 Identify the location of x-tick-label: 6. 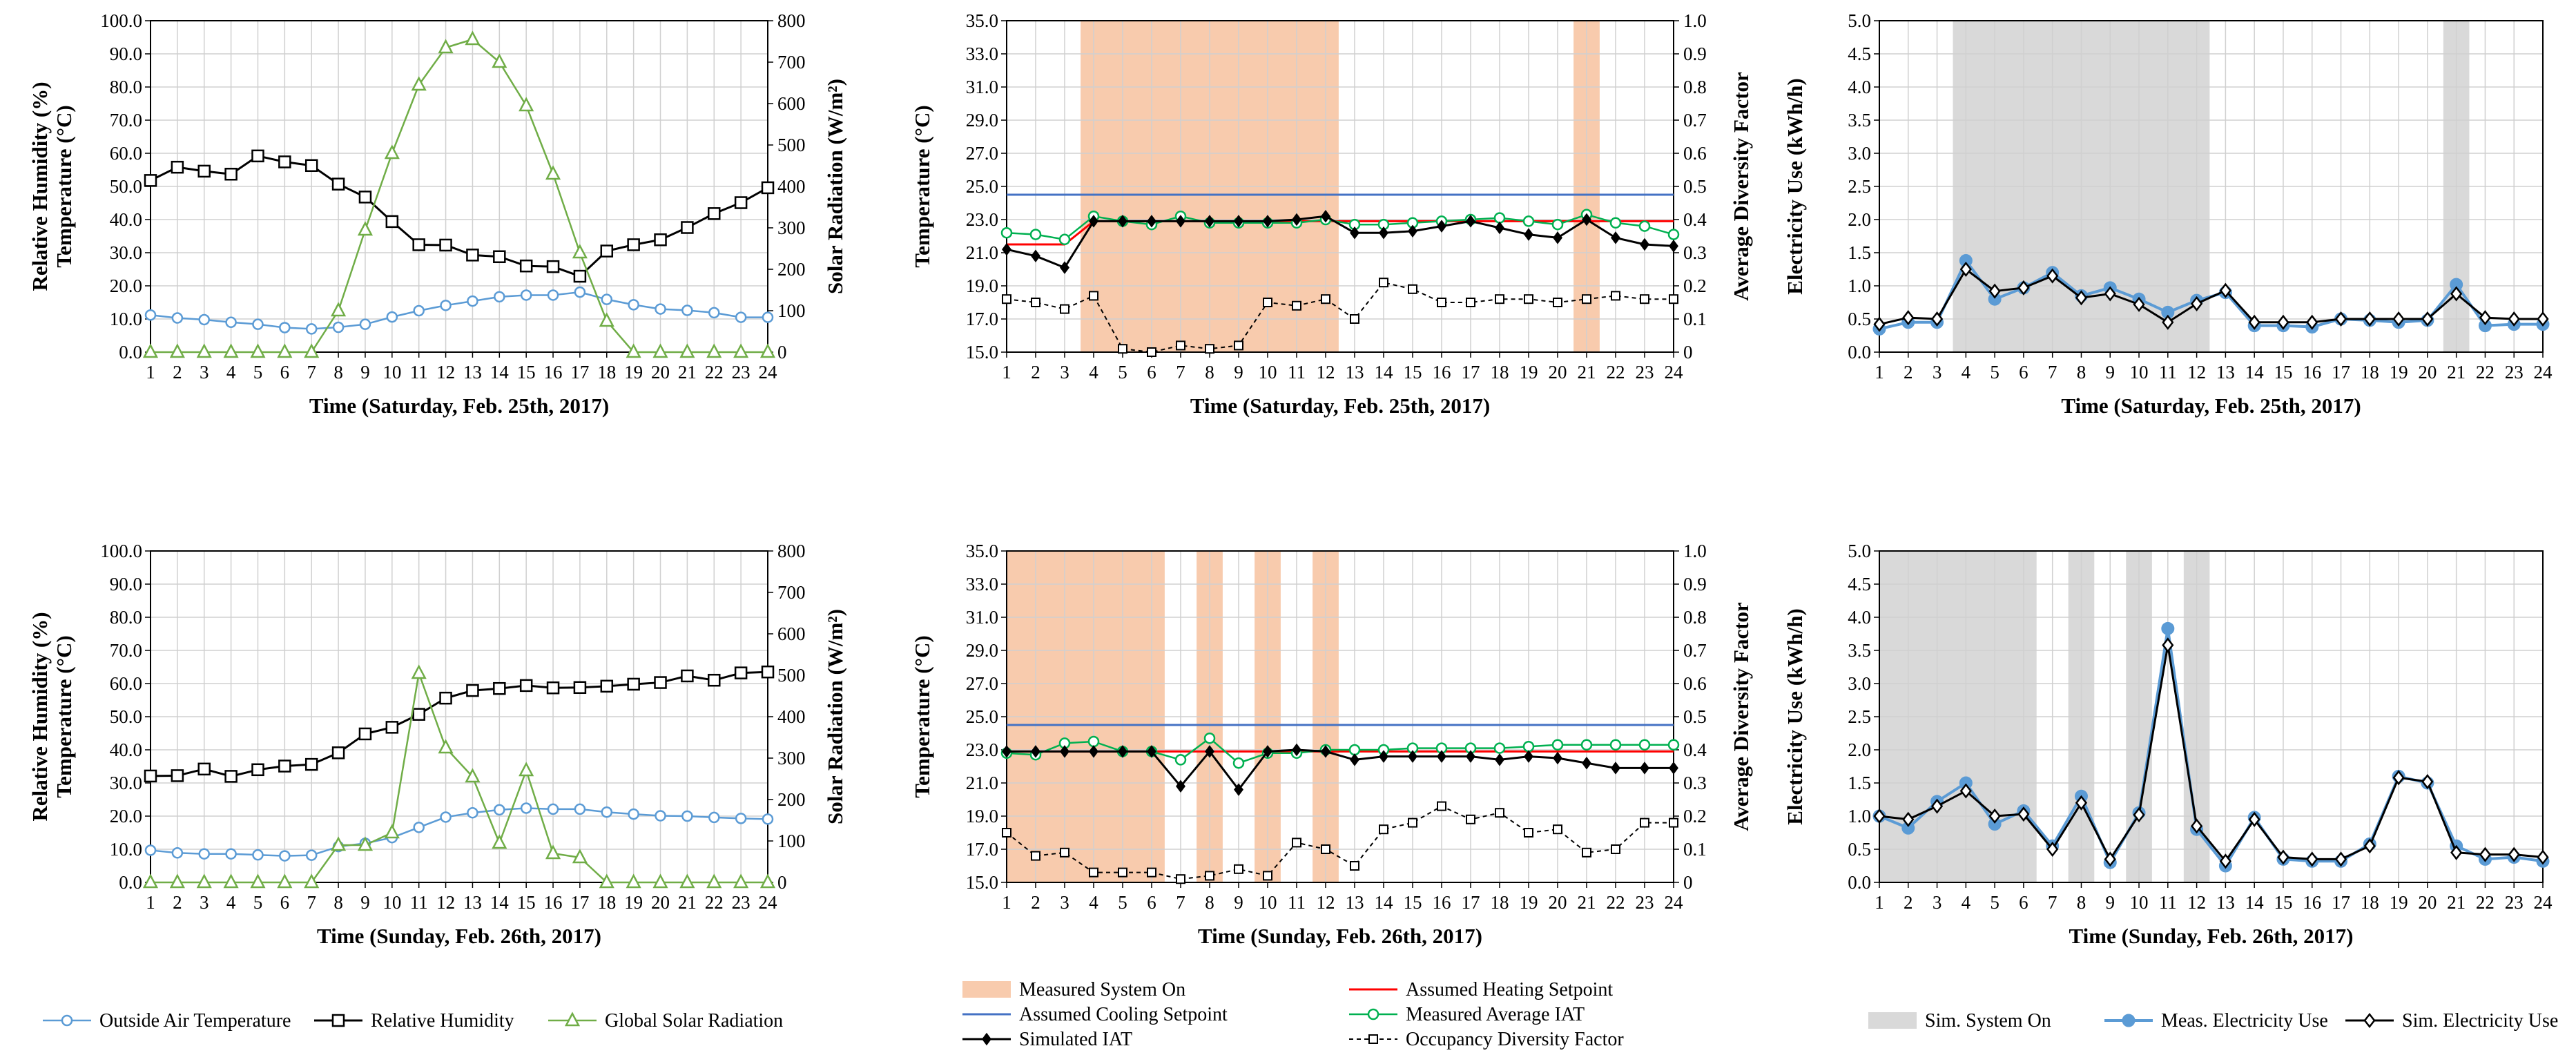
(1152, 373).